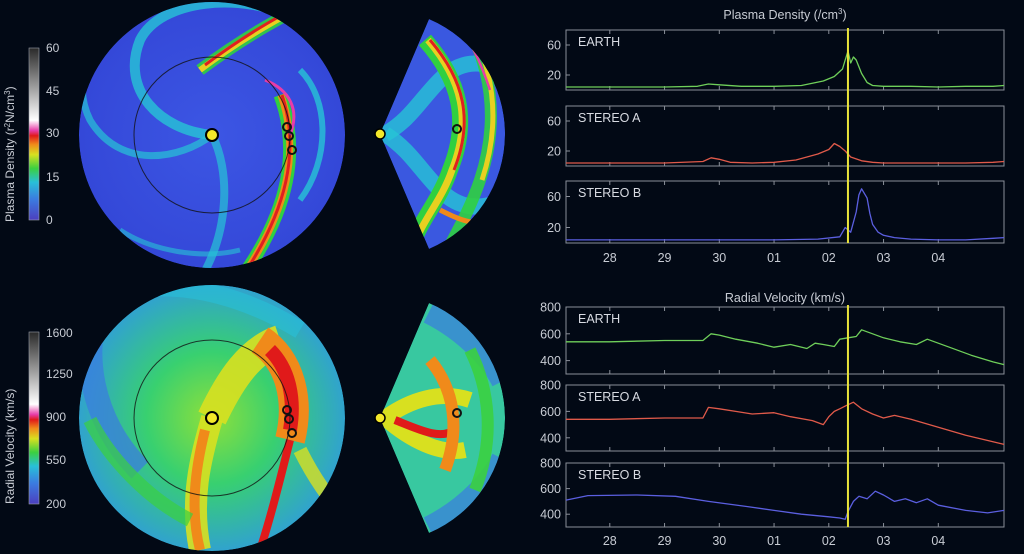 The image size is (1024, 554). I want to click on sun-marker-velocity, so click(212, 418).